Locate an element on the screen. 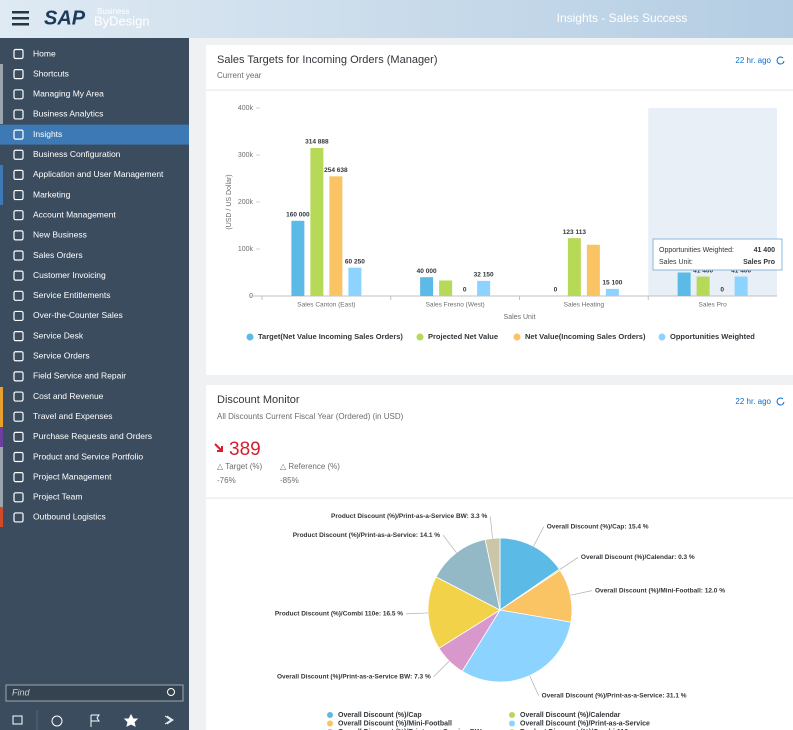 Image resolution: width=793 pixels, height=730 pixels. nav-item: Field Service and Repair is located at coordinates (79, 376).